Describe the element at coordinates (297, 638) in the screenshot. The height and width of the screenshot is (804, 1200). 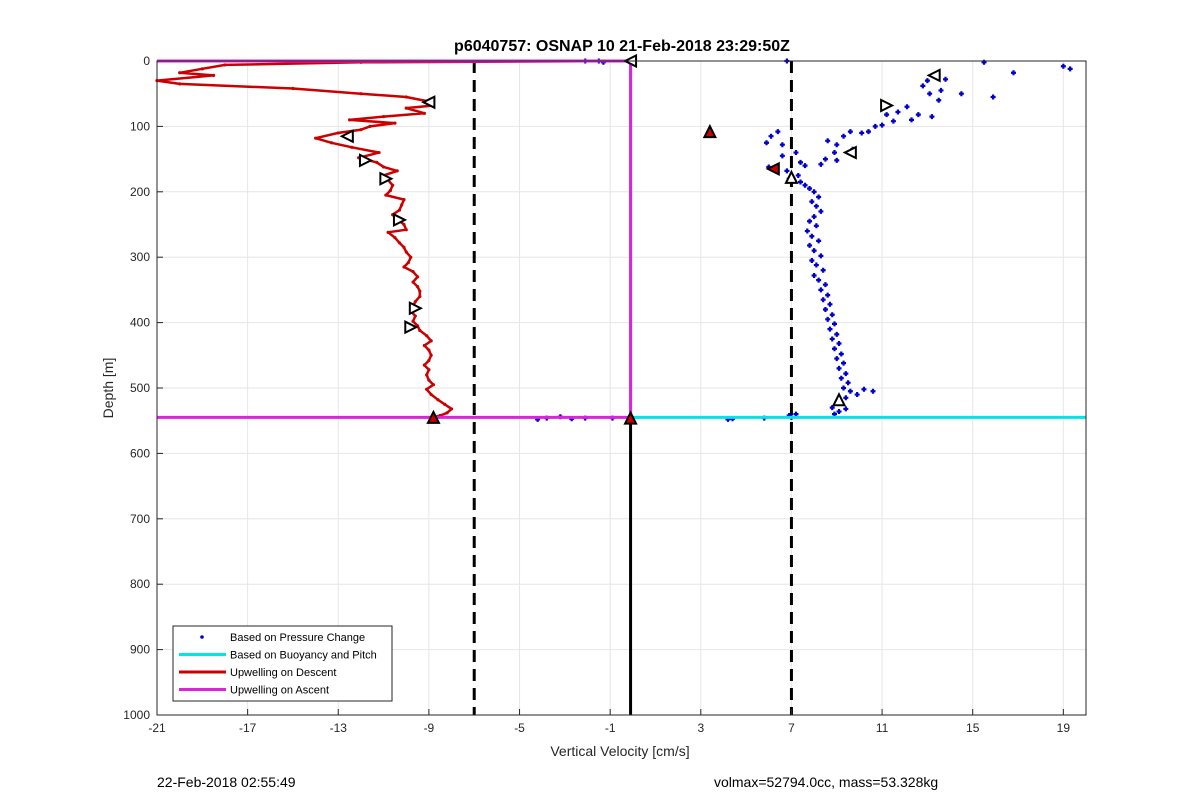
I see `legend-label: Based on Pressure Change` at that location.